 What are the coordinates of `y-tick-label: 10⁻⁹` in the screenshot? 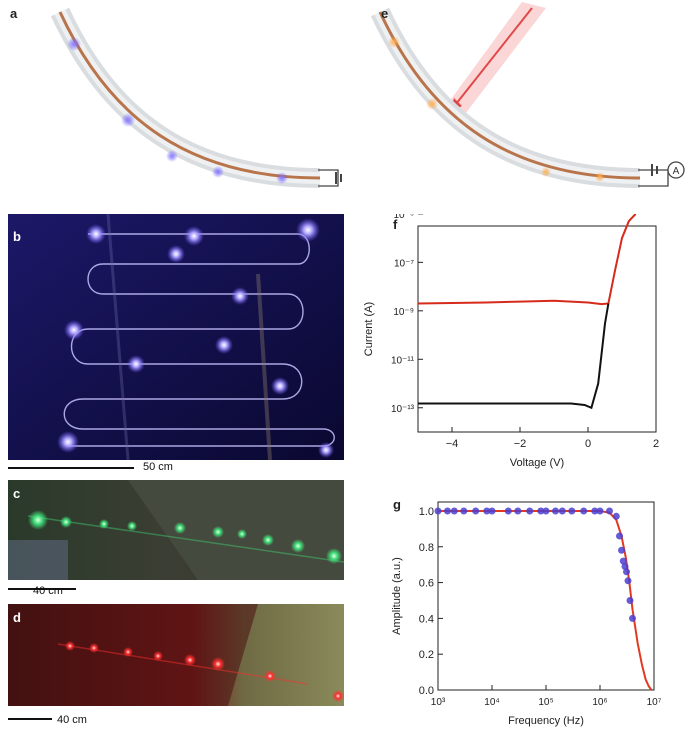 It's located at (403, 312).